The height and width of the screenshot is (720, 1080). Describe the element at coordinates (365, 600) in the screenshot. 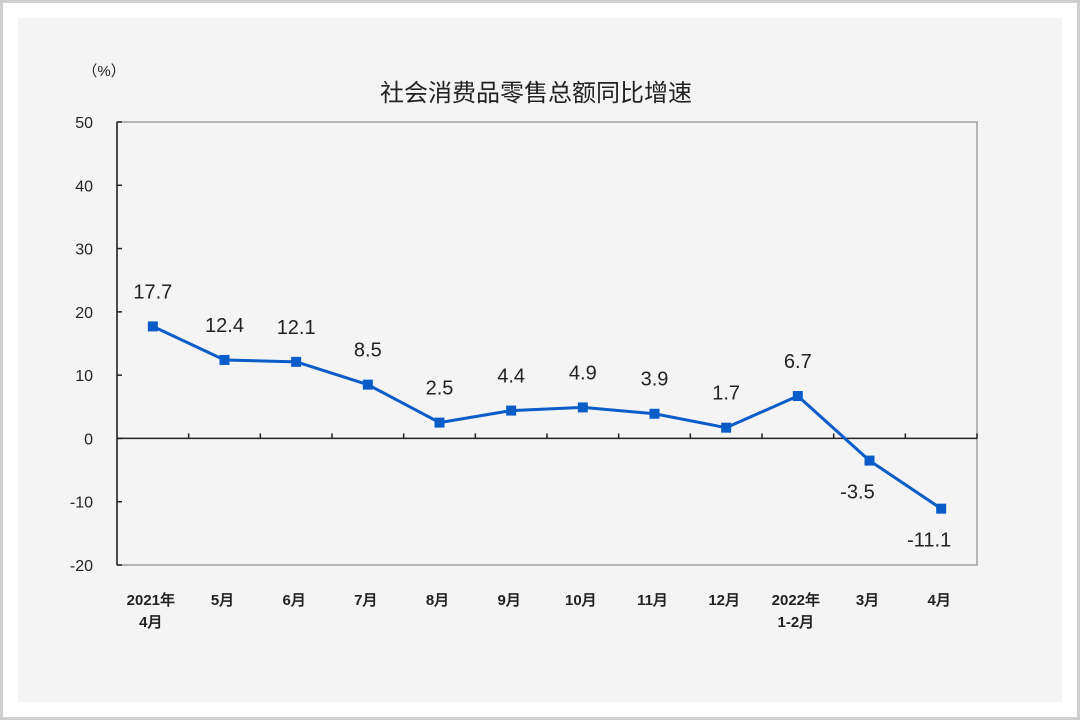

I see `x-tick-label: 7月` at that location.